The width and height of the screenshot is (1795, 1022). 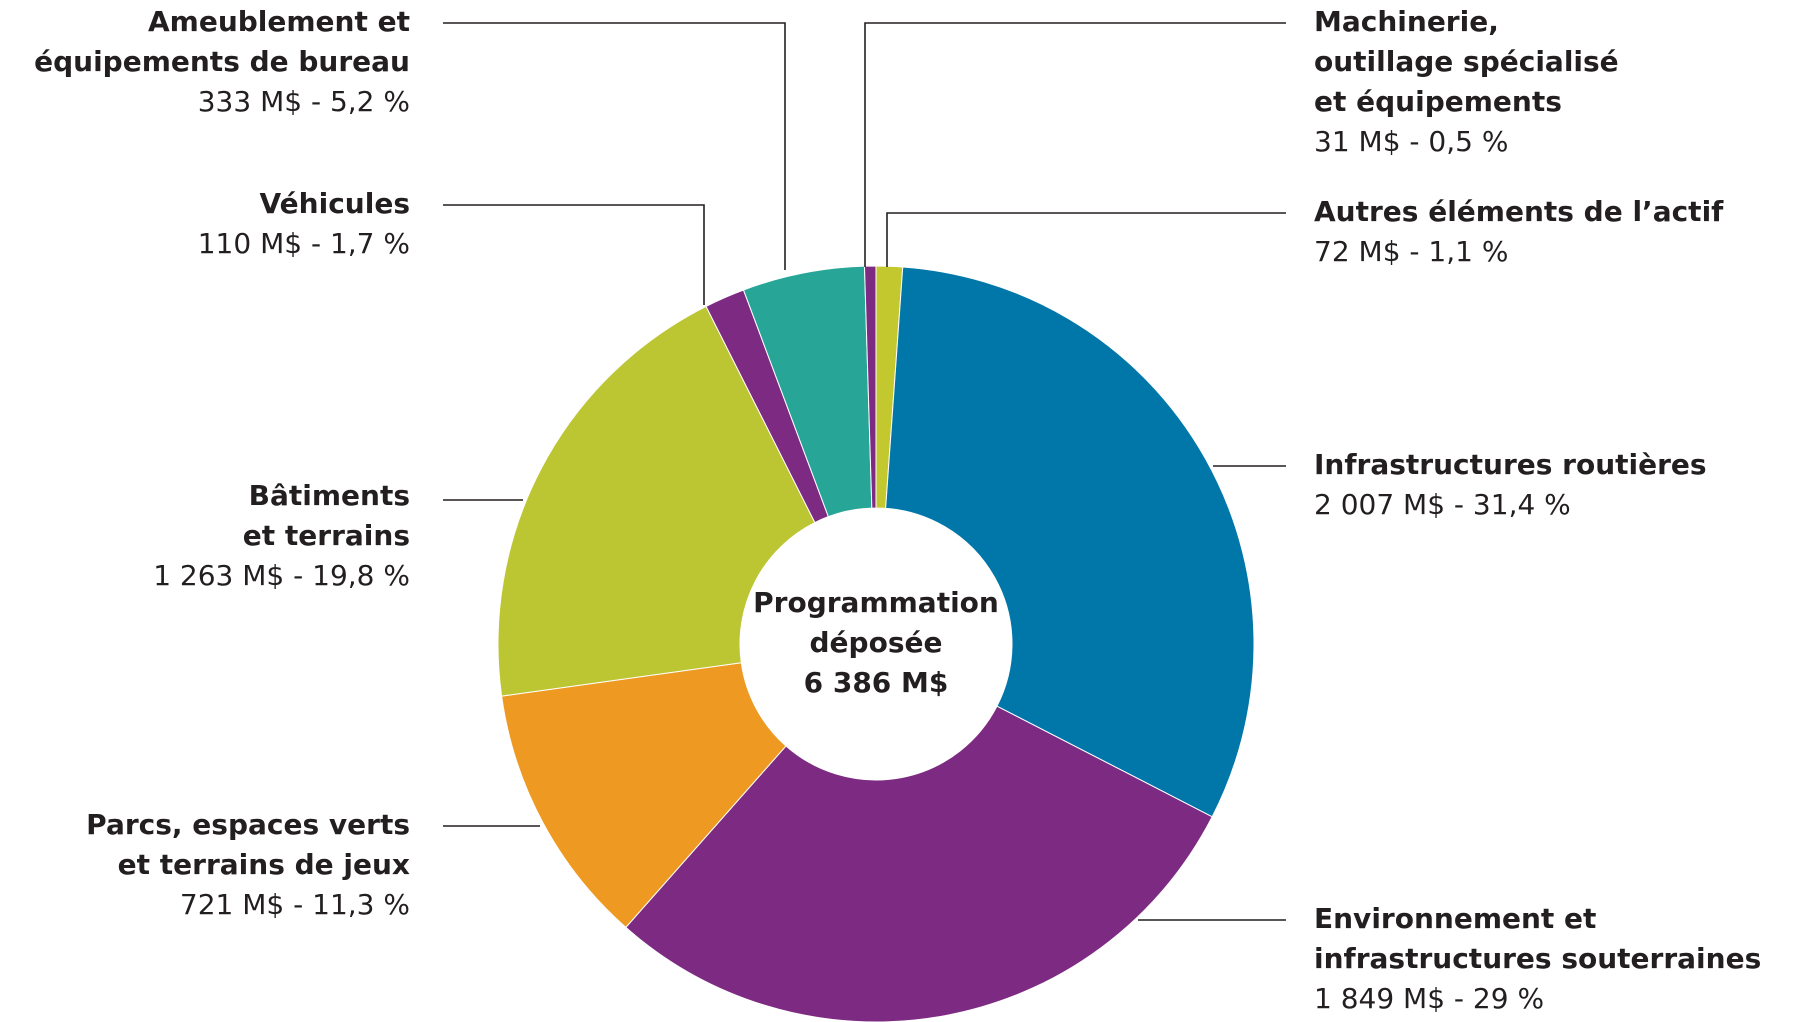 I want to click on center-label: déposée, so click(x=876, y=642).